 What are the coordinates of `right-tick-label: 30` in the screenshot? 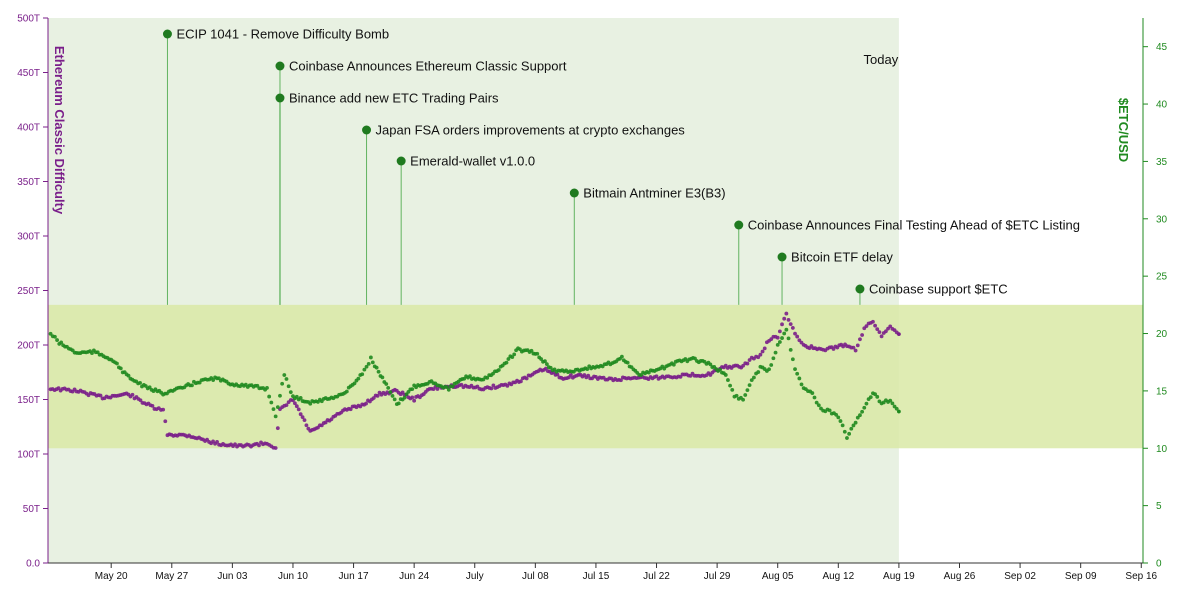 It's located at (1162, 219).